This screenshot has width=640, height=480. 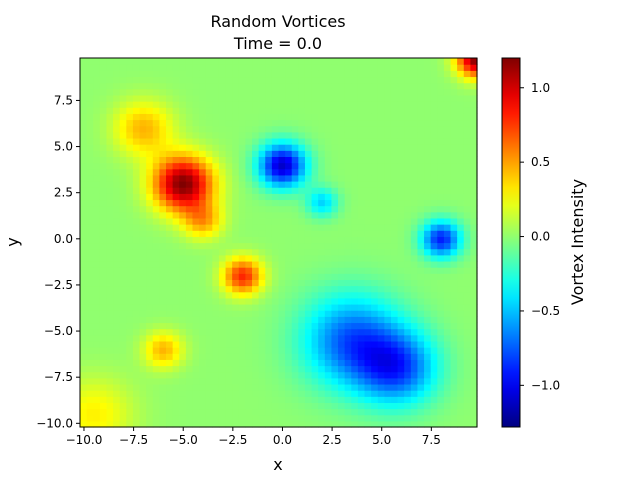 I want to click on y-tick-label: −5.0, so click(x=58, y=331).